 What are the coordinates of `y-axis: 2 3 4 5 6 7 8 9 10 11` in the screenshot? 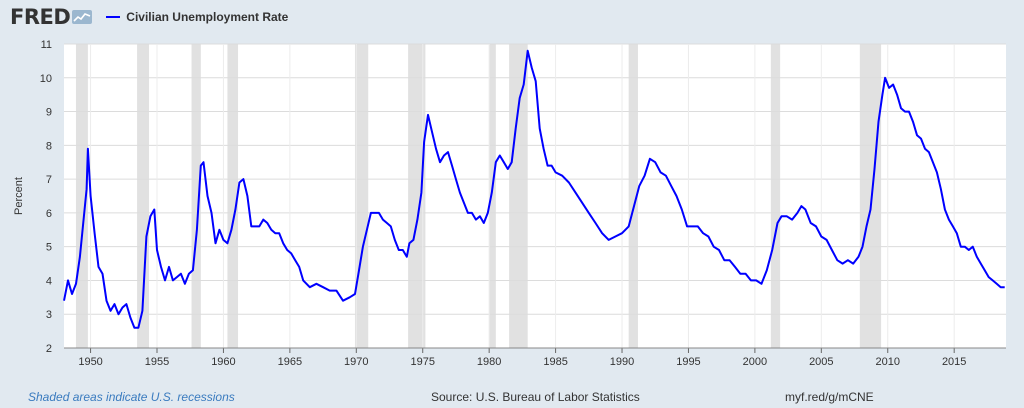 It's located at (46, 197).